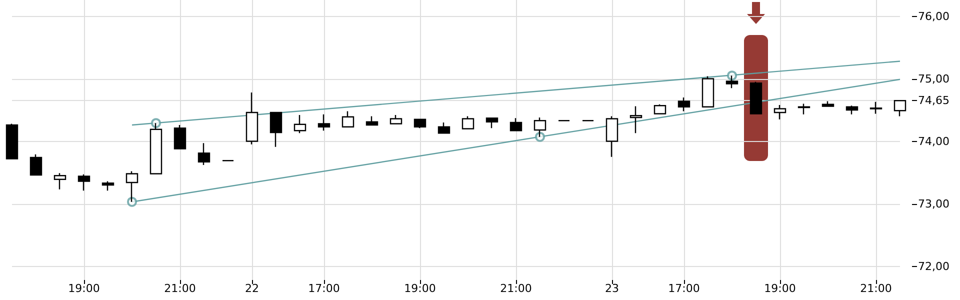 The height and width of the screenshot is (300, 960). What do you see at coordinates (934, 141) in the screenshot?
I see `y-tick-label: 74,00` at bounding box center [934, 141].